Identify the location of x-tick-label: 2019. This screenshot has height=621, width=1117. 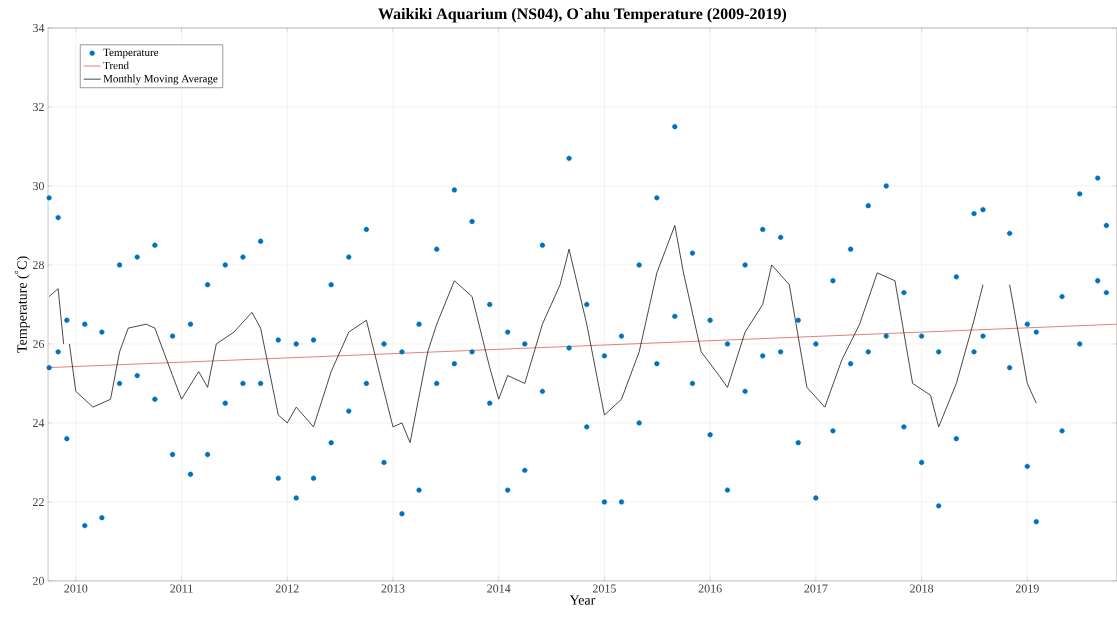
(1027, 588).